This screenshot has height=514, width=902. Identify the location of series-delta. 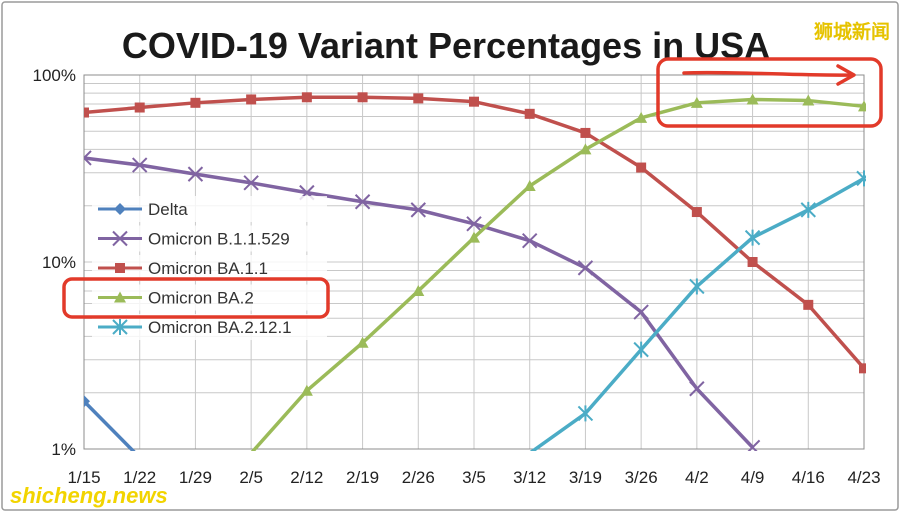
(110, 423).